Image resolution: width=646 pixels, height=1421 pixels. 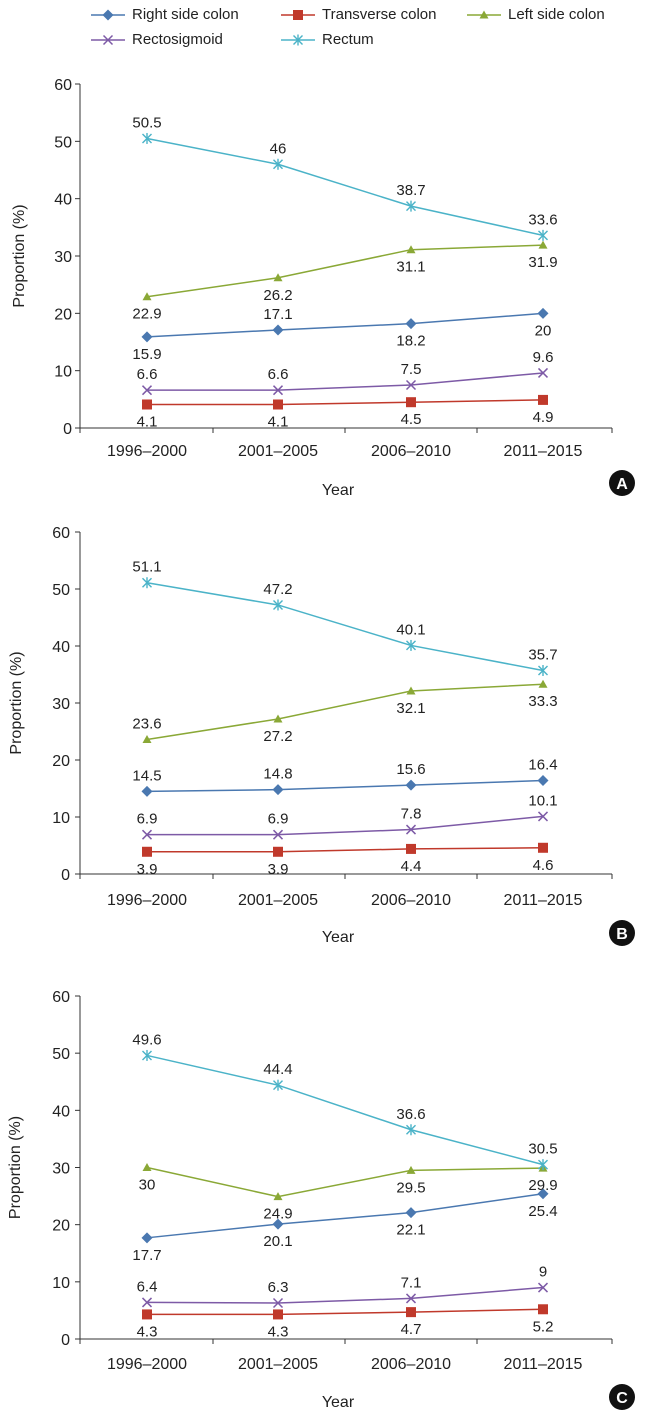 What do you see at coordinates (185, 14) in the screenshot?
I see `legend-label: Right side colon` at bounding box center [185, 14].